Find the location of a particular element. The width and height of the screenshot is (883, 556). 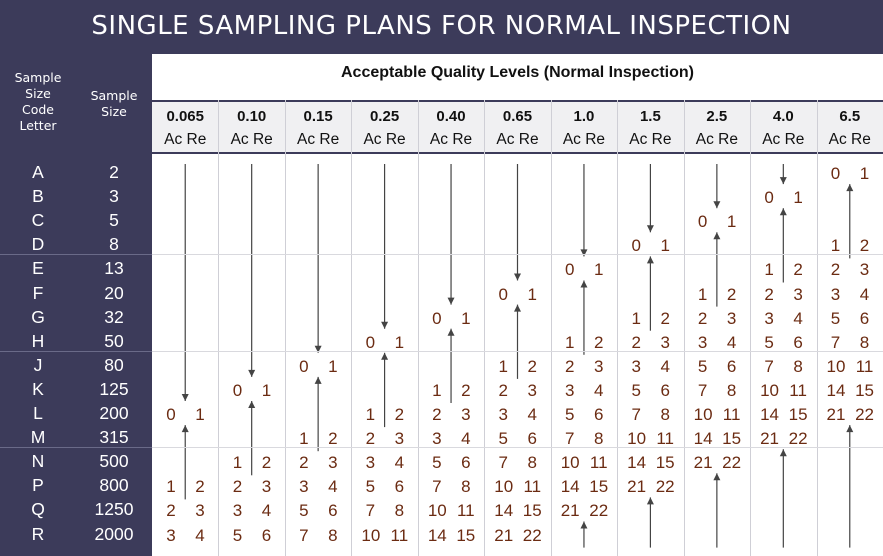

sample-size: 50 is located at coordinates (114, 340).